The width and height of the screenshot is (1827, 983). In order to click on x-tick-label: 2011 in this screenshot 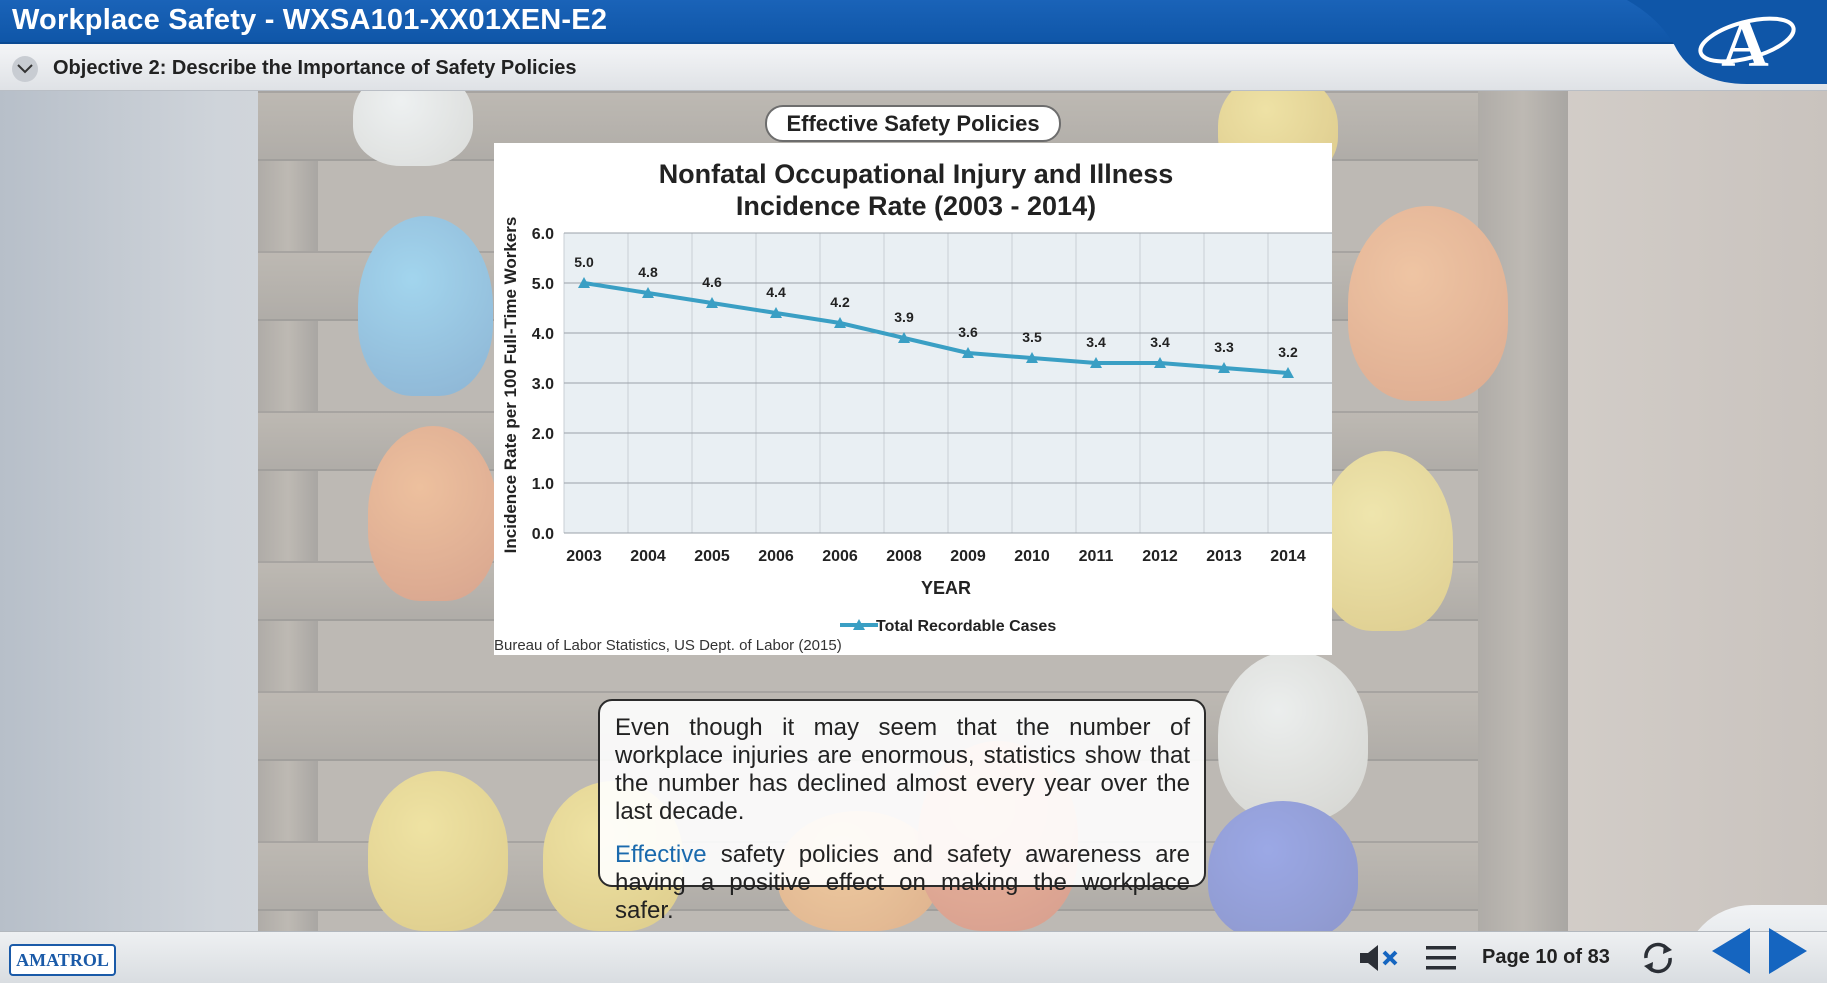, I will do `click(1096, 556)`.